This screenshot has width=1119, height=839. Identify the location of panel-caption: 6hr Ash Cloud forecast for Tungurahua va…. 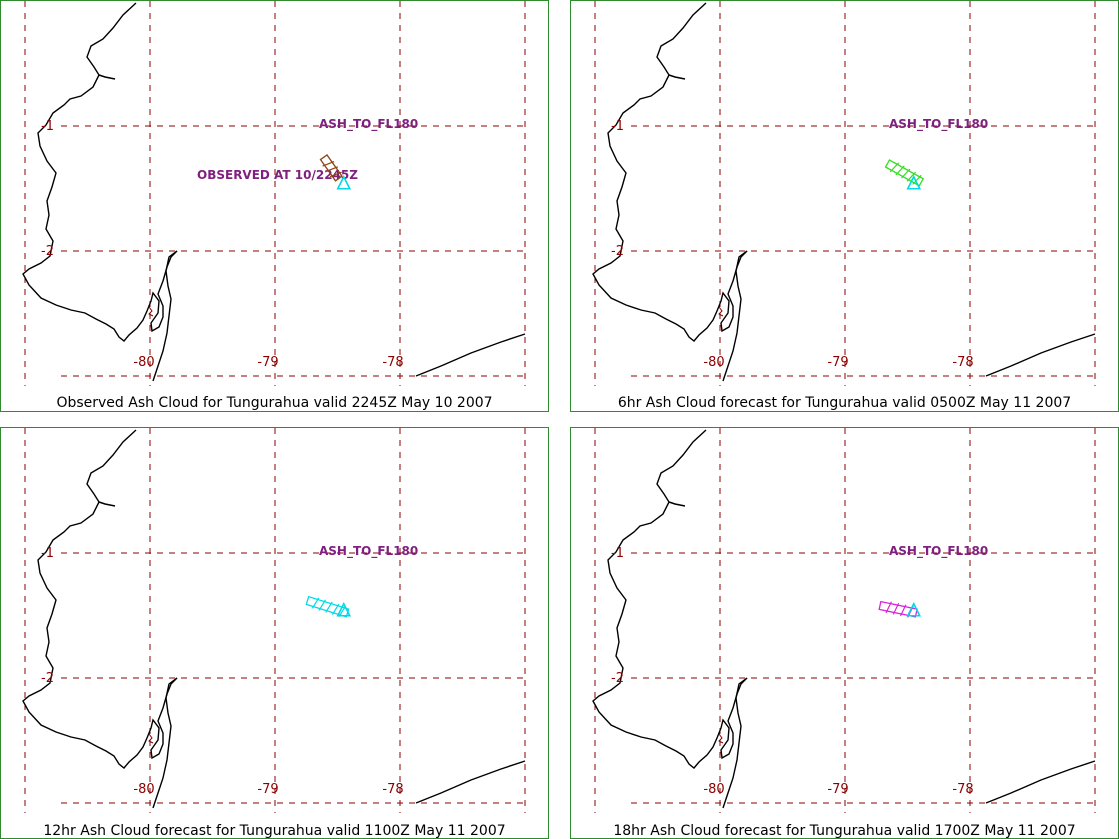
(844, 403).